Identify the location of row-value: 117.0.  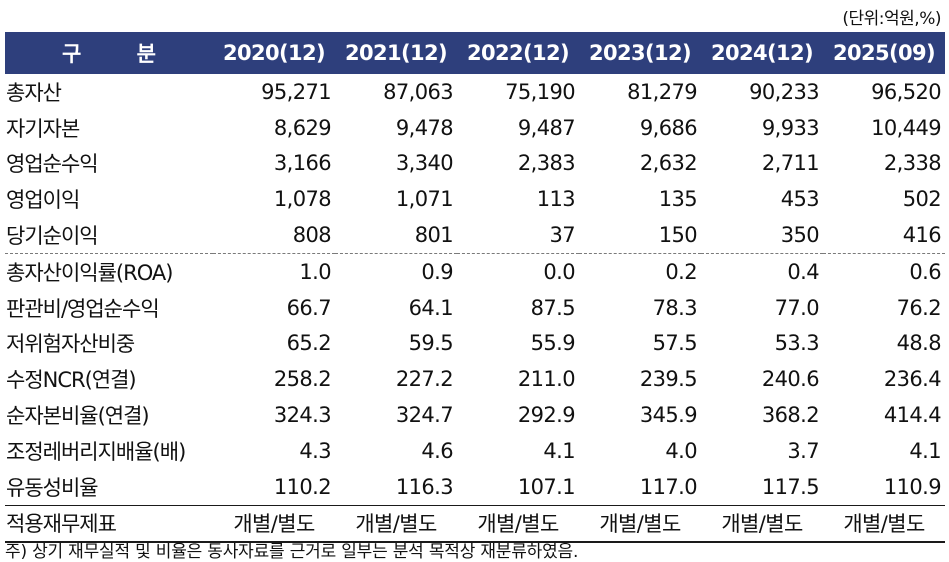
(668, 486).